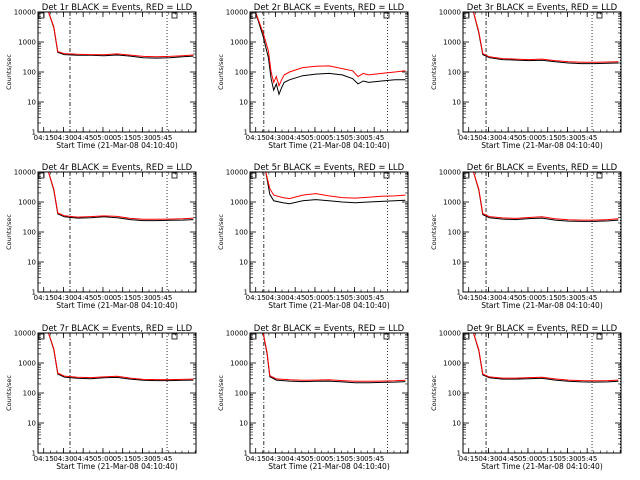  Describe the element at coordinates (83, 459) in the screenshot. I see `x-tick-label: 04:45` at that location.